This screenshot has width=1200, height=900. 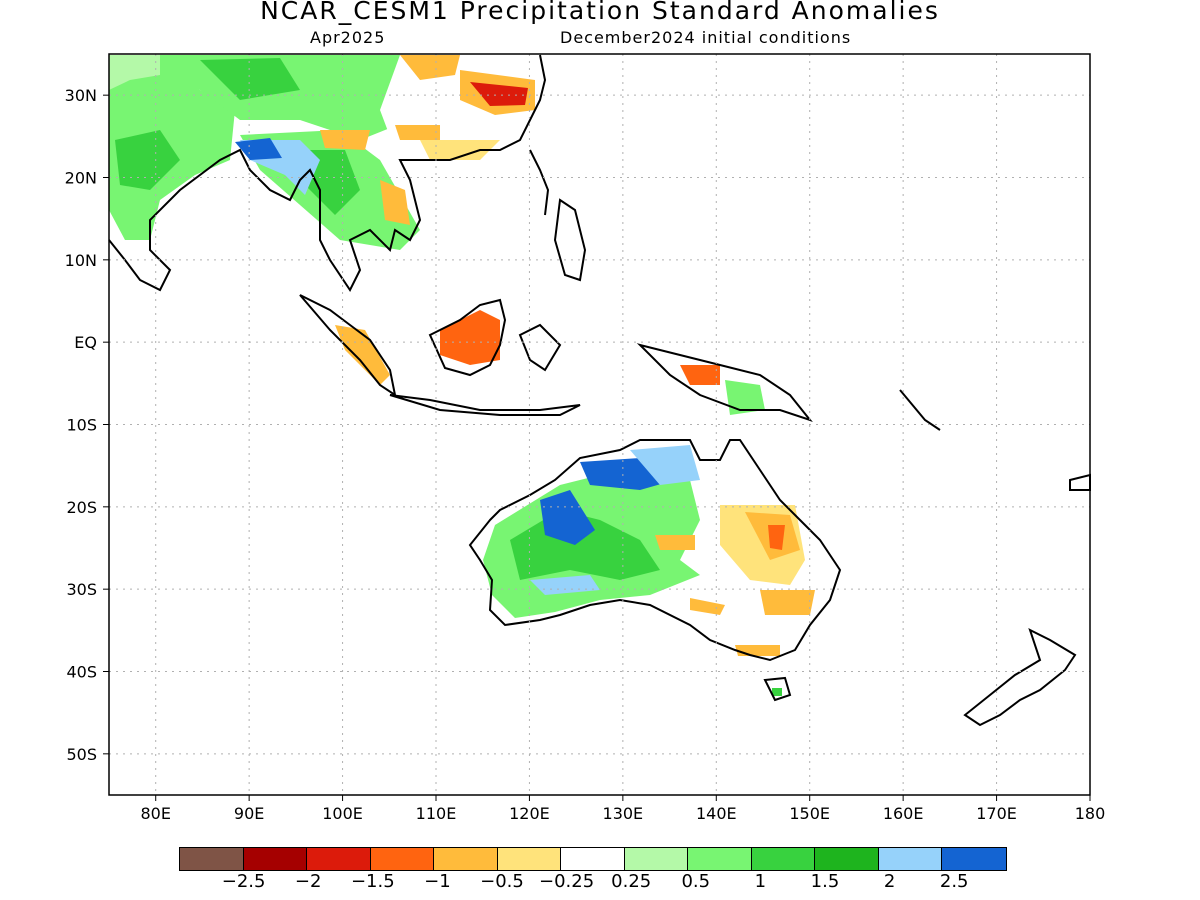 What do you see at coordinates (308, 881) in the screenshot?
I see `colorbar-label: −2` at bounding box center [308, 881].